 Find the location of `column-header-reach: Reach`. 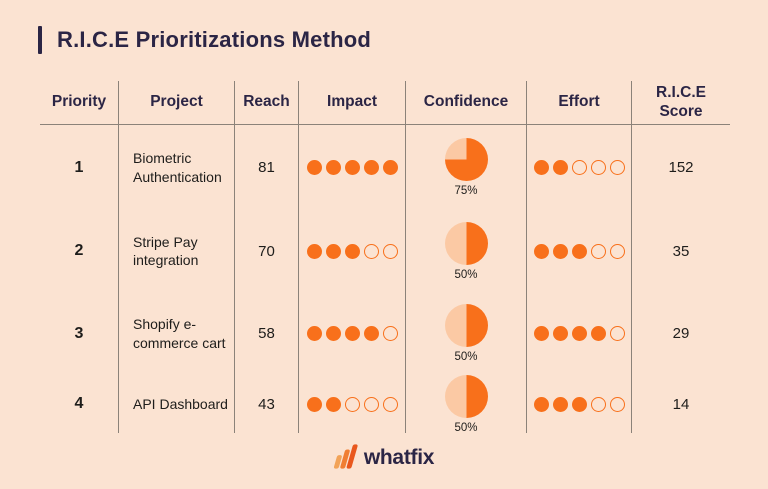

column-header-reach: Reach is located at coordinates (267, 103).